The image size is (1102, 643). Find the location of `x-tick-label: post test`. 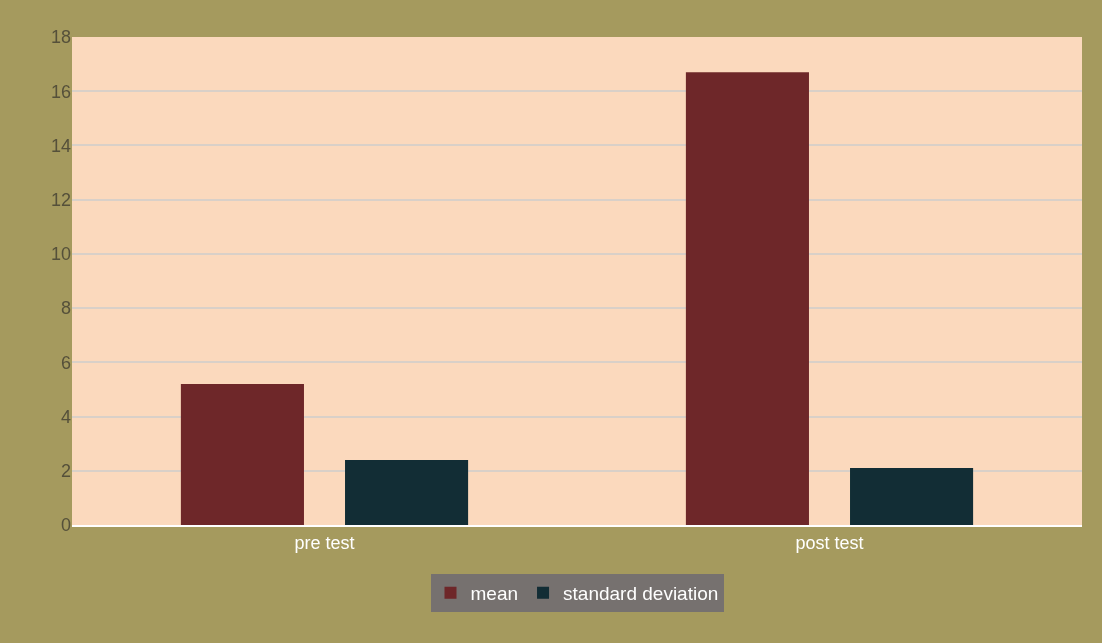

x-tick-label: post test is located at coordinates (829, 542).